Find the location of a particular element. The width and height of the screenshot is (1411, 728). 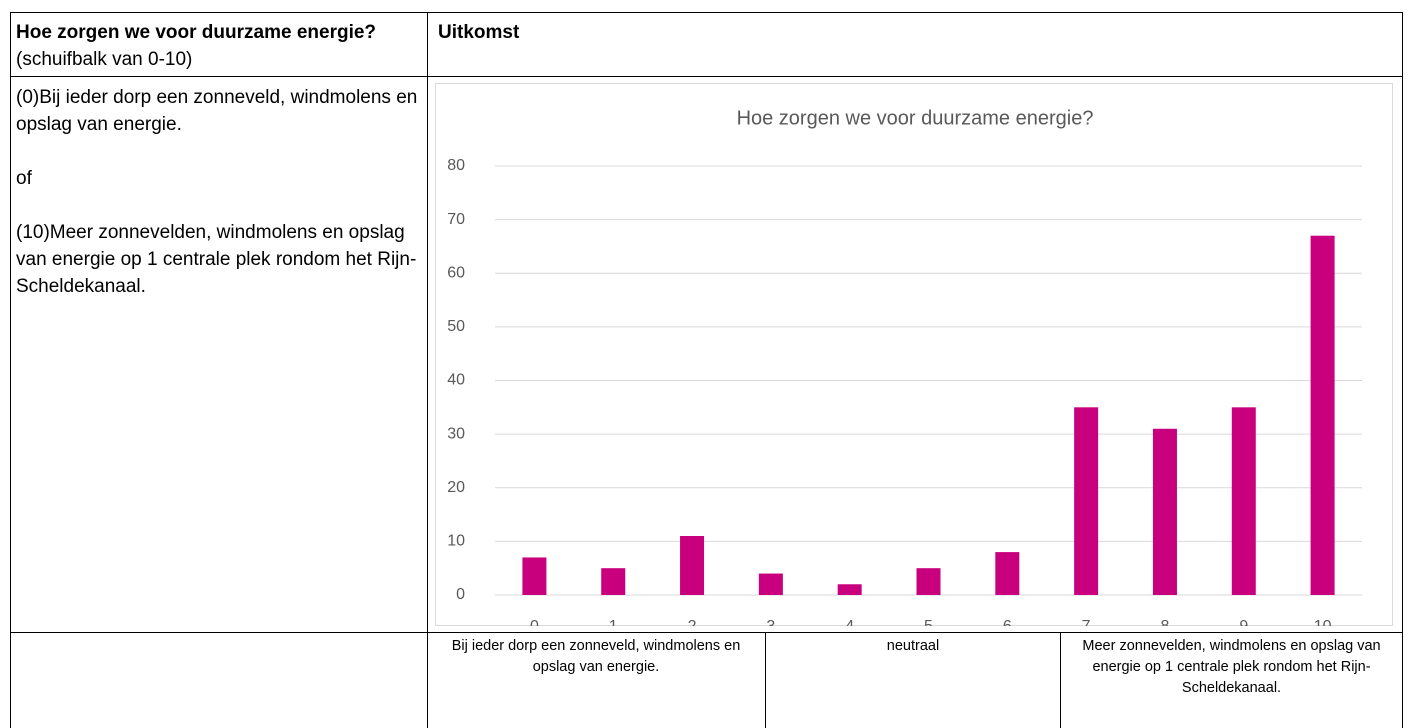

x-tick-label: 4 is located at coordinates (849, 622).